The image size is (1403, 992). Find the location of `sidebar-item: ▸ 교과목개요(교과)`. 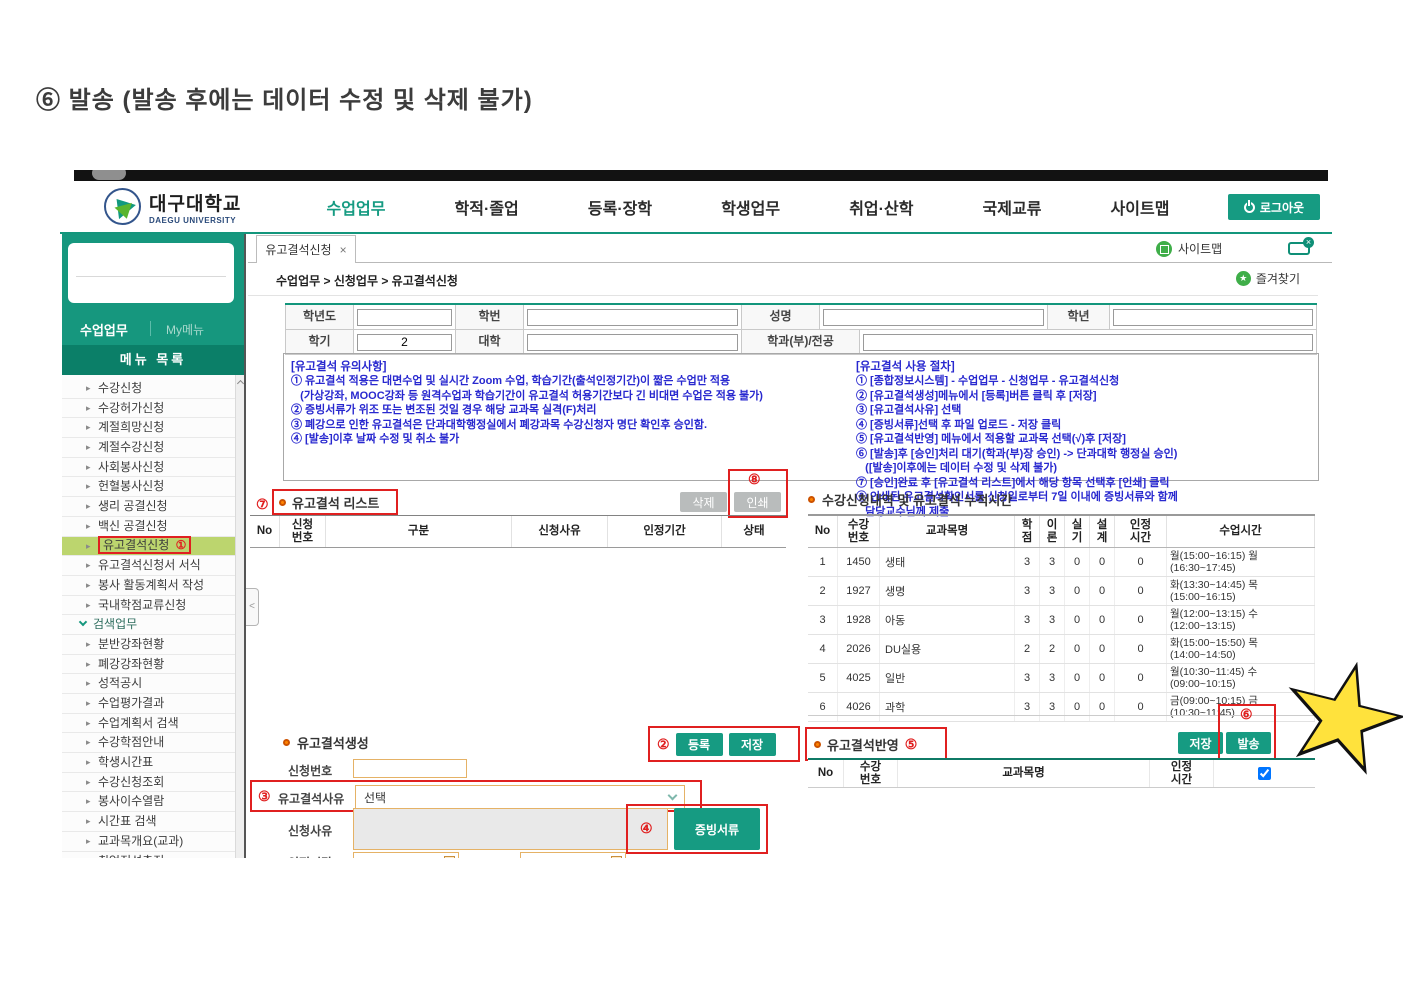

sidebar-item: ▸ 교과목개요(교과) is located at coordinates (148, 842).